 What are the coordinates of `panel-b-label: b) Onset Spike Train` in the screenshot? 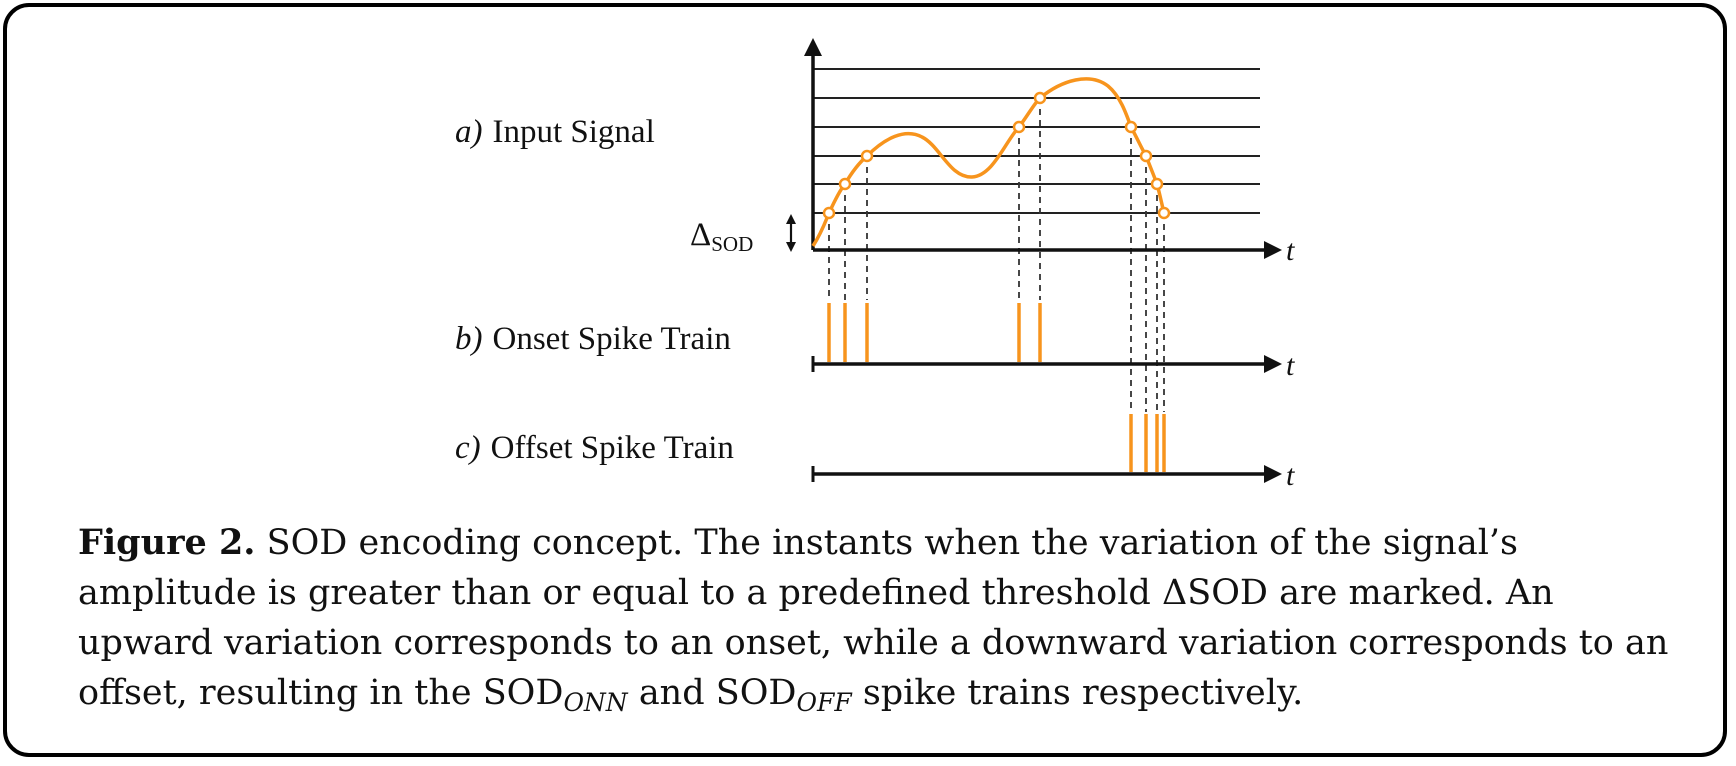 It's located at (593, 339).